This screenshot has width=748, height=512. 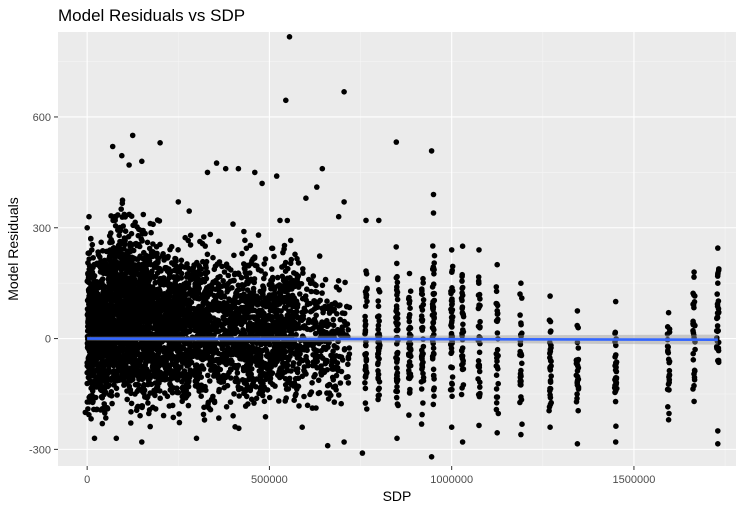 I want to click on y-tick-label: 0, so click(x=48, y=340).